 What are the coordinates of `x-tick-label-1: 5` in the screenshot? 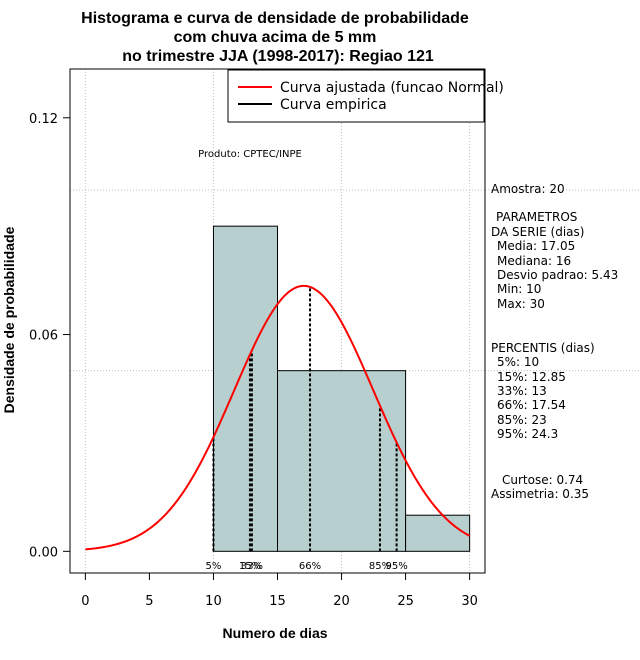 It's located at (149, 601).